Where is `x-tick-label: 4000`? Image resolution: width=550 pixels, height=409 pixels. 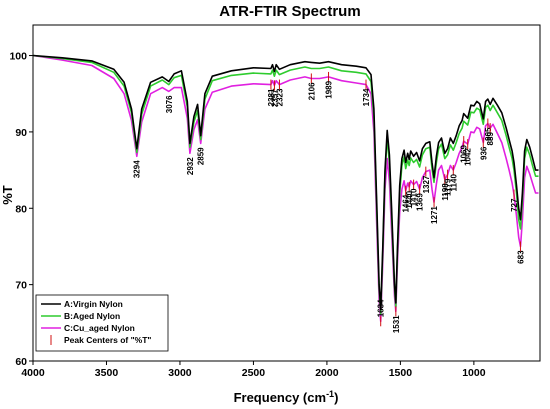
x-tick-label: 4000 is located at coordinates (33, 373).